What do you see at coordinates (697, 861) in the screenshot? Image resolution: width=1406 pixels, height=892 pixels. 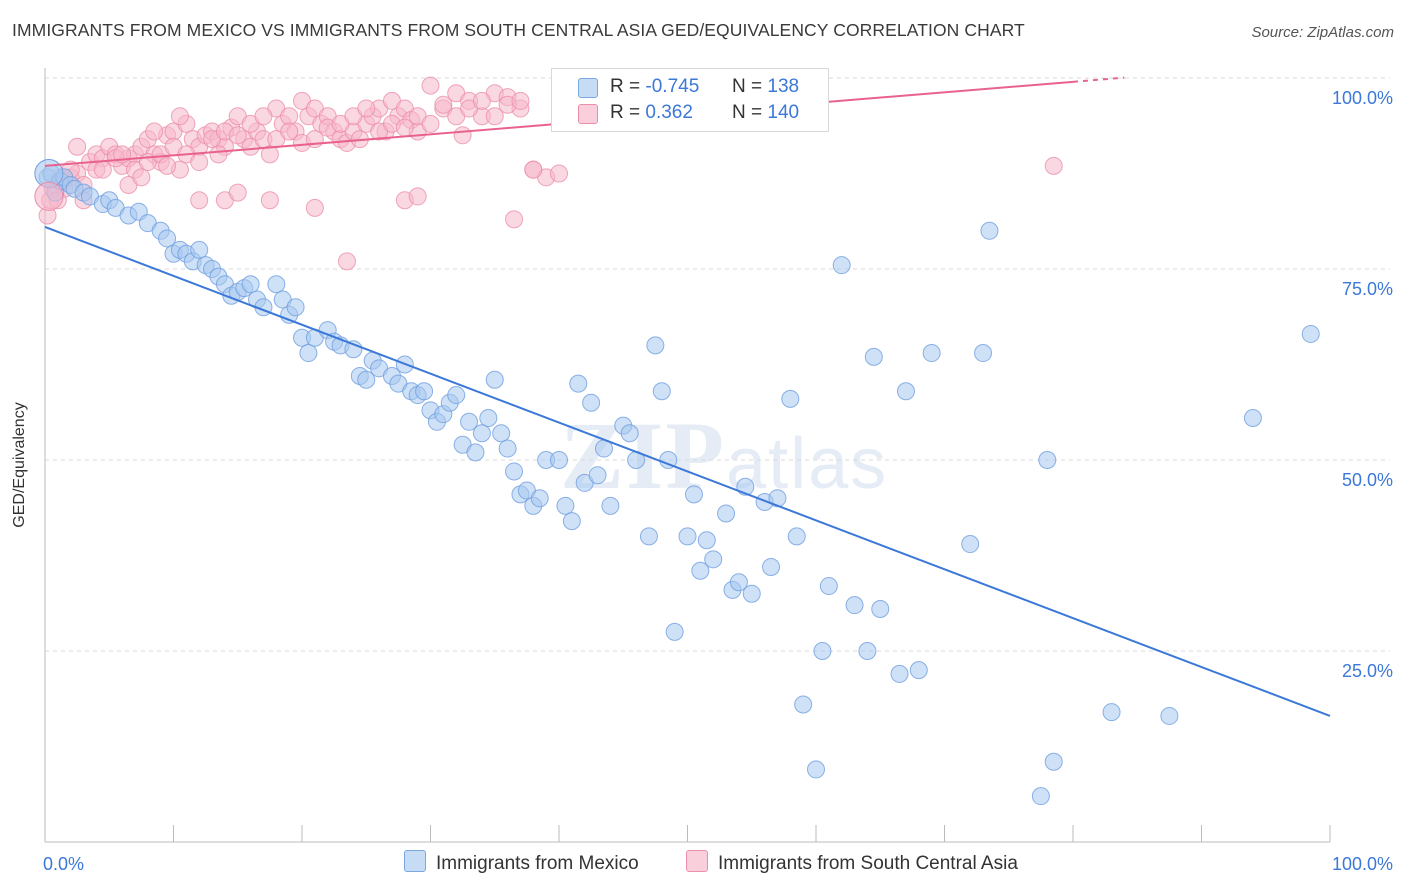 I see `bottom-legend-swatch-asia` at bounding box center [697, 861].